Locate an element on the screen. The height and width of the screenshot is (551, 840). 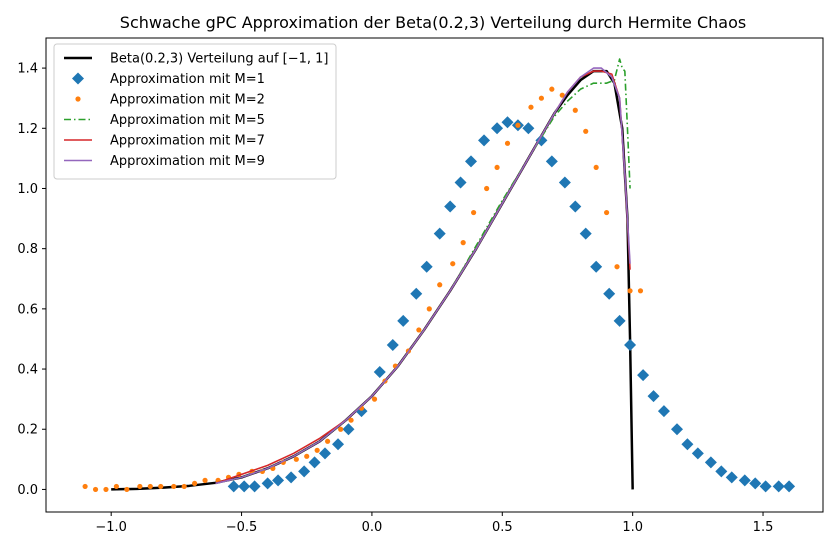
y-tick-label: 1.0 is located at coordinates (27, 189).